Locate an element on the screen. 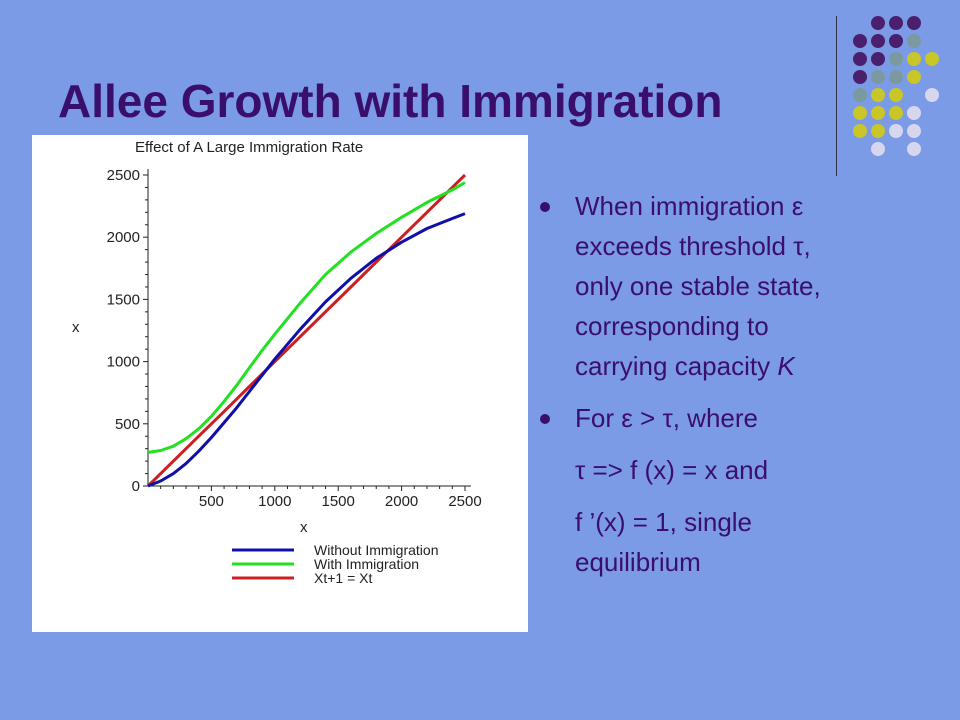 The height and width of the screenshot is (720, 960). y-tick-label: 0 is located at coordinates (136, 486).